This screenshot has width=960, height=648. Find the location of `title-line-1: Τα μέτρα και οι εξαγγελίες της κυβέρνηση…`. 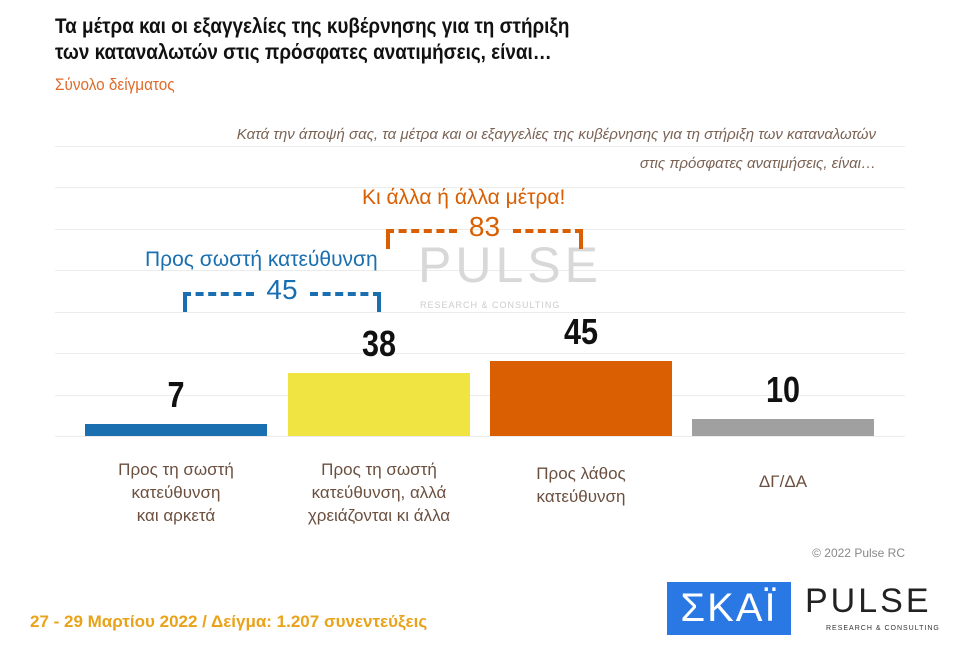

title-line-1: Τα μέτρα και οι εξαγγελίες της κυβέρνηση… is located at coordinates (312, 26).